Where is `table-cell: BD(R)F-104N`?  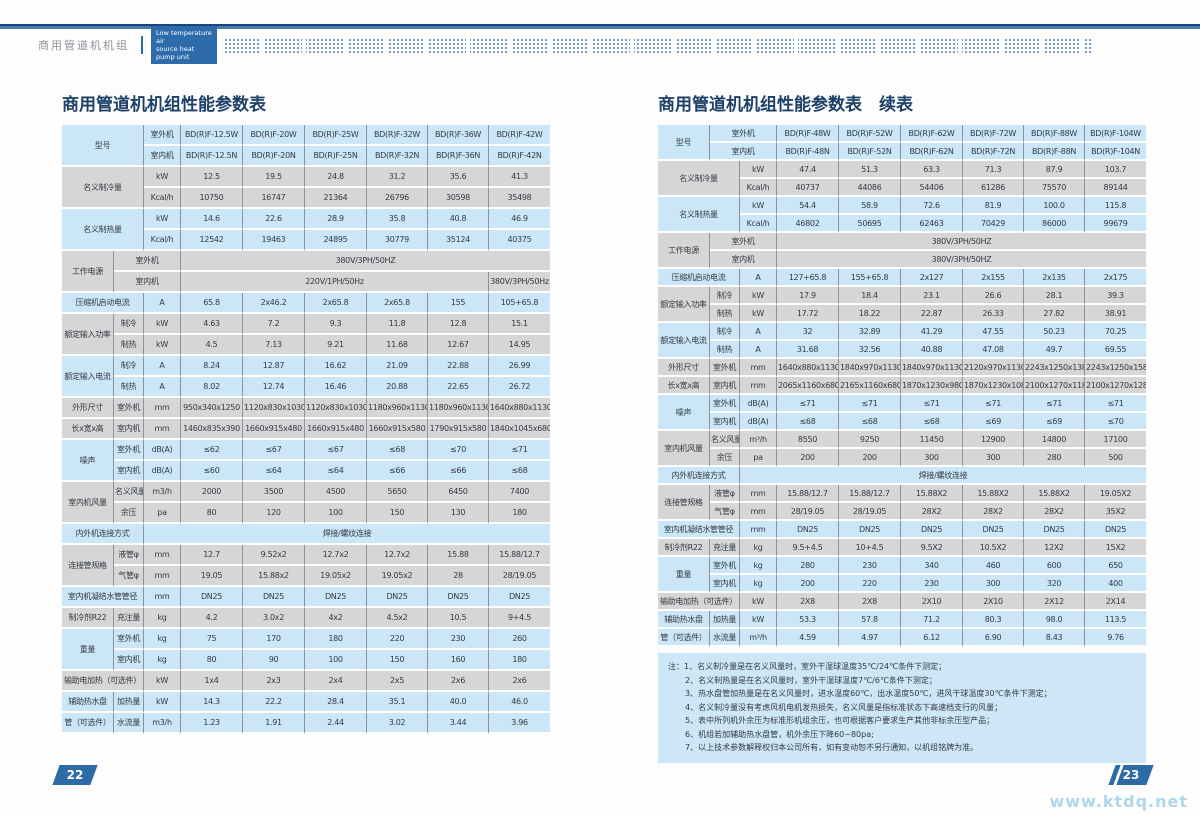
table-cell: BD(R)F-104N is located at coordinates (1116, 152).